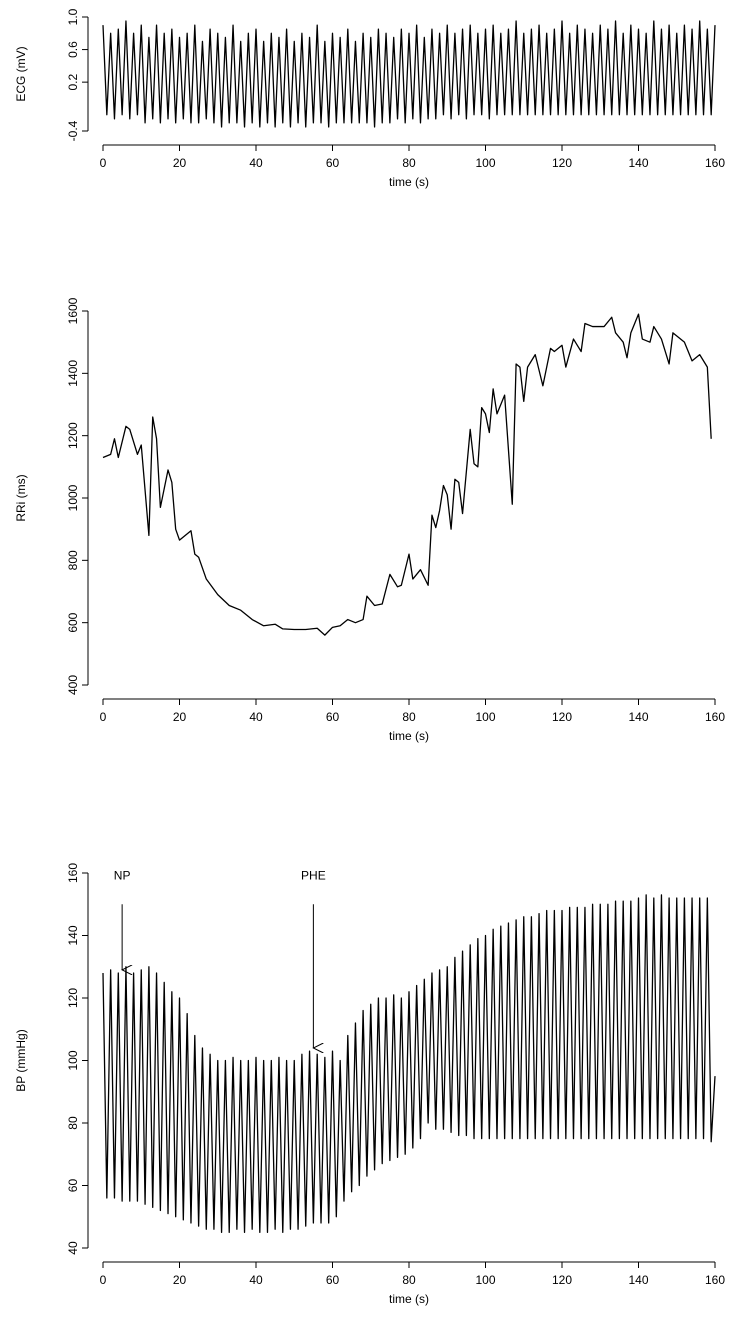 This screenshot has width=730, height=1331. What do you see at coordinates (73, 1123) in the screenshot?
I see `y-tick-label: 80` at bounding box center [73, 1123].